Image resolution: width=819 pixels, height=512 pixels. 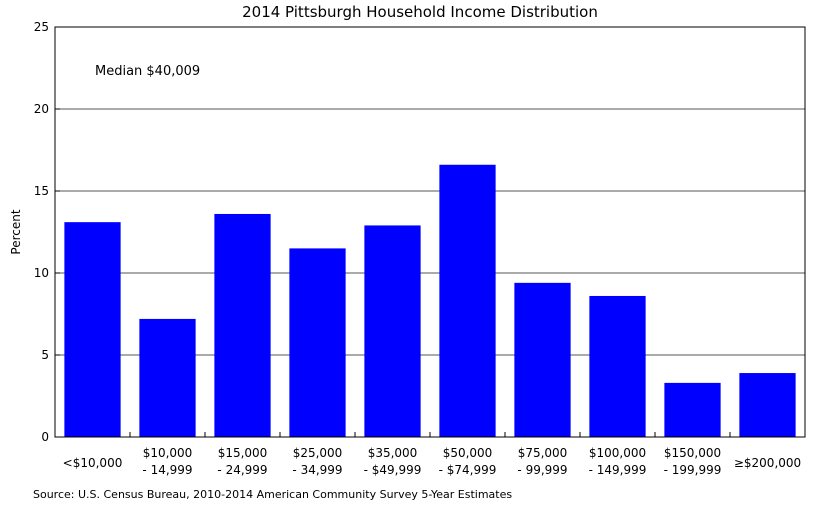 I want to click on y-tick-label: 10, so click(x=41, y=273).